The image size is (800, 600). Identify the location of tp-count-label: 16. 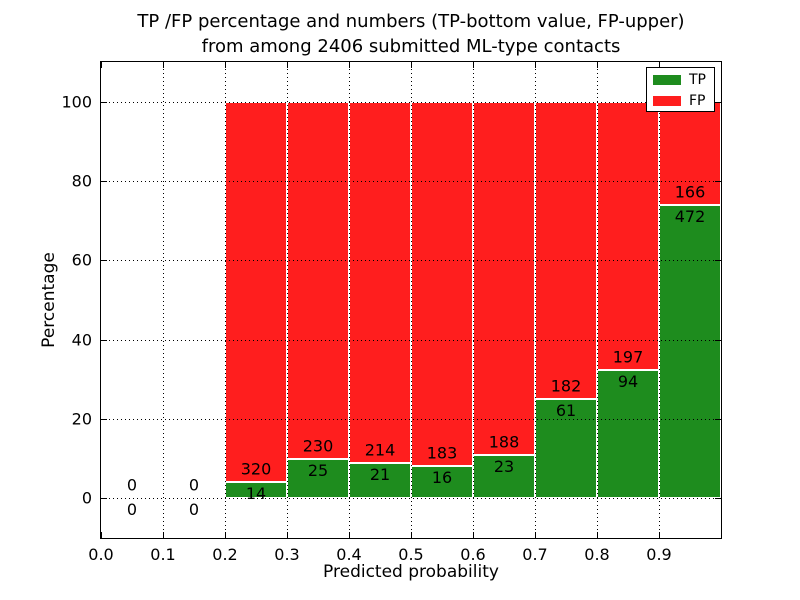
(442, 478).